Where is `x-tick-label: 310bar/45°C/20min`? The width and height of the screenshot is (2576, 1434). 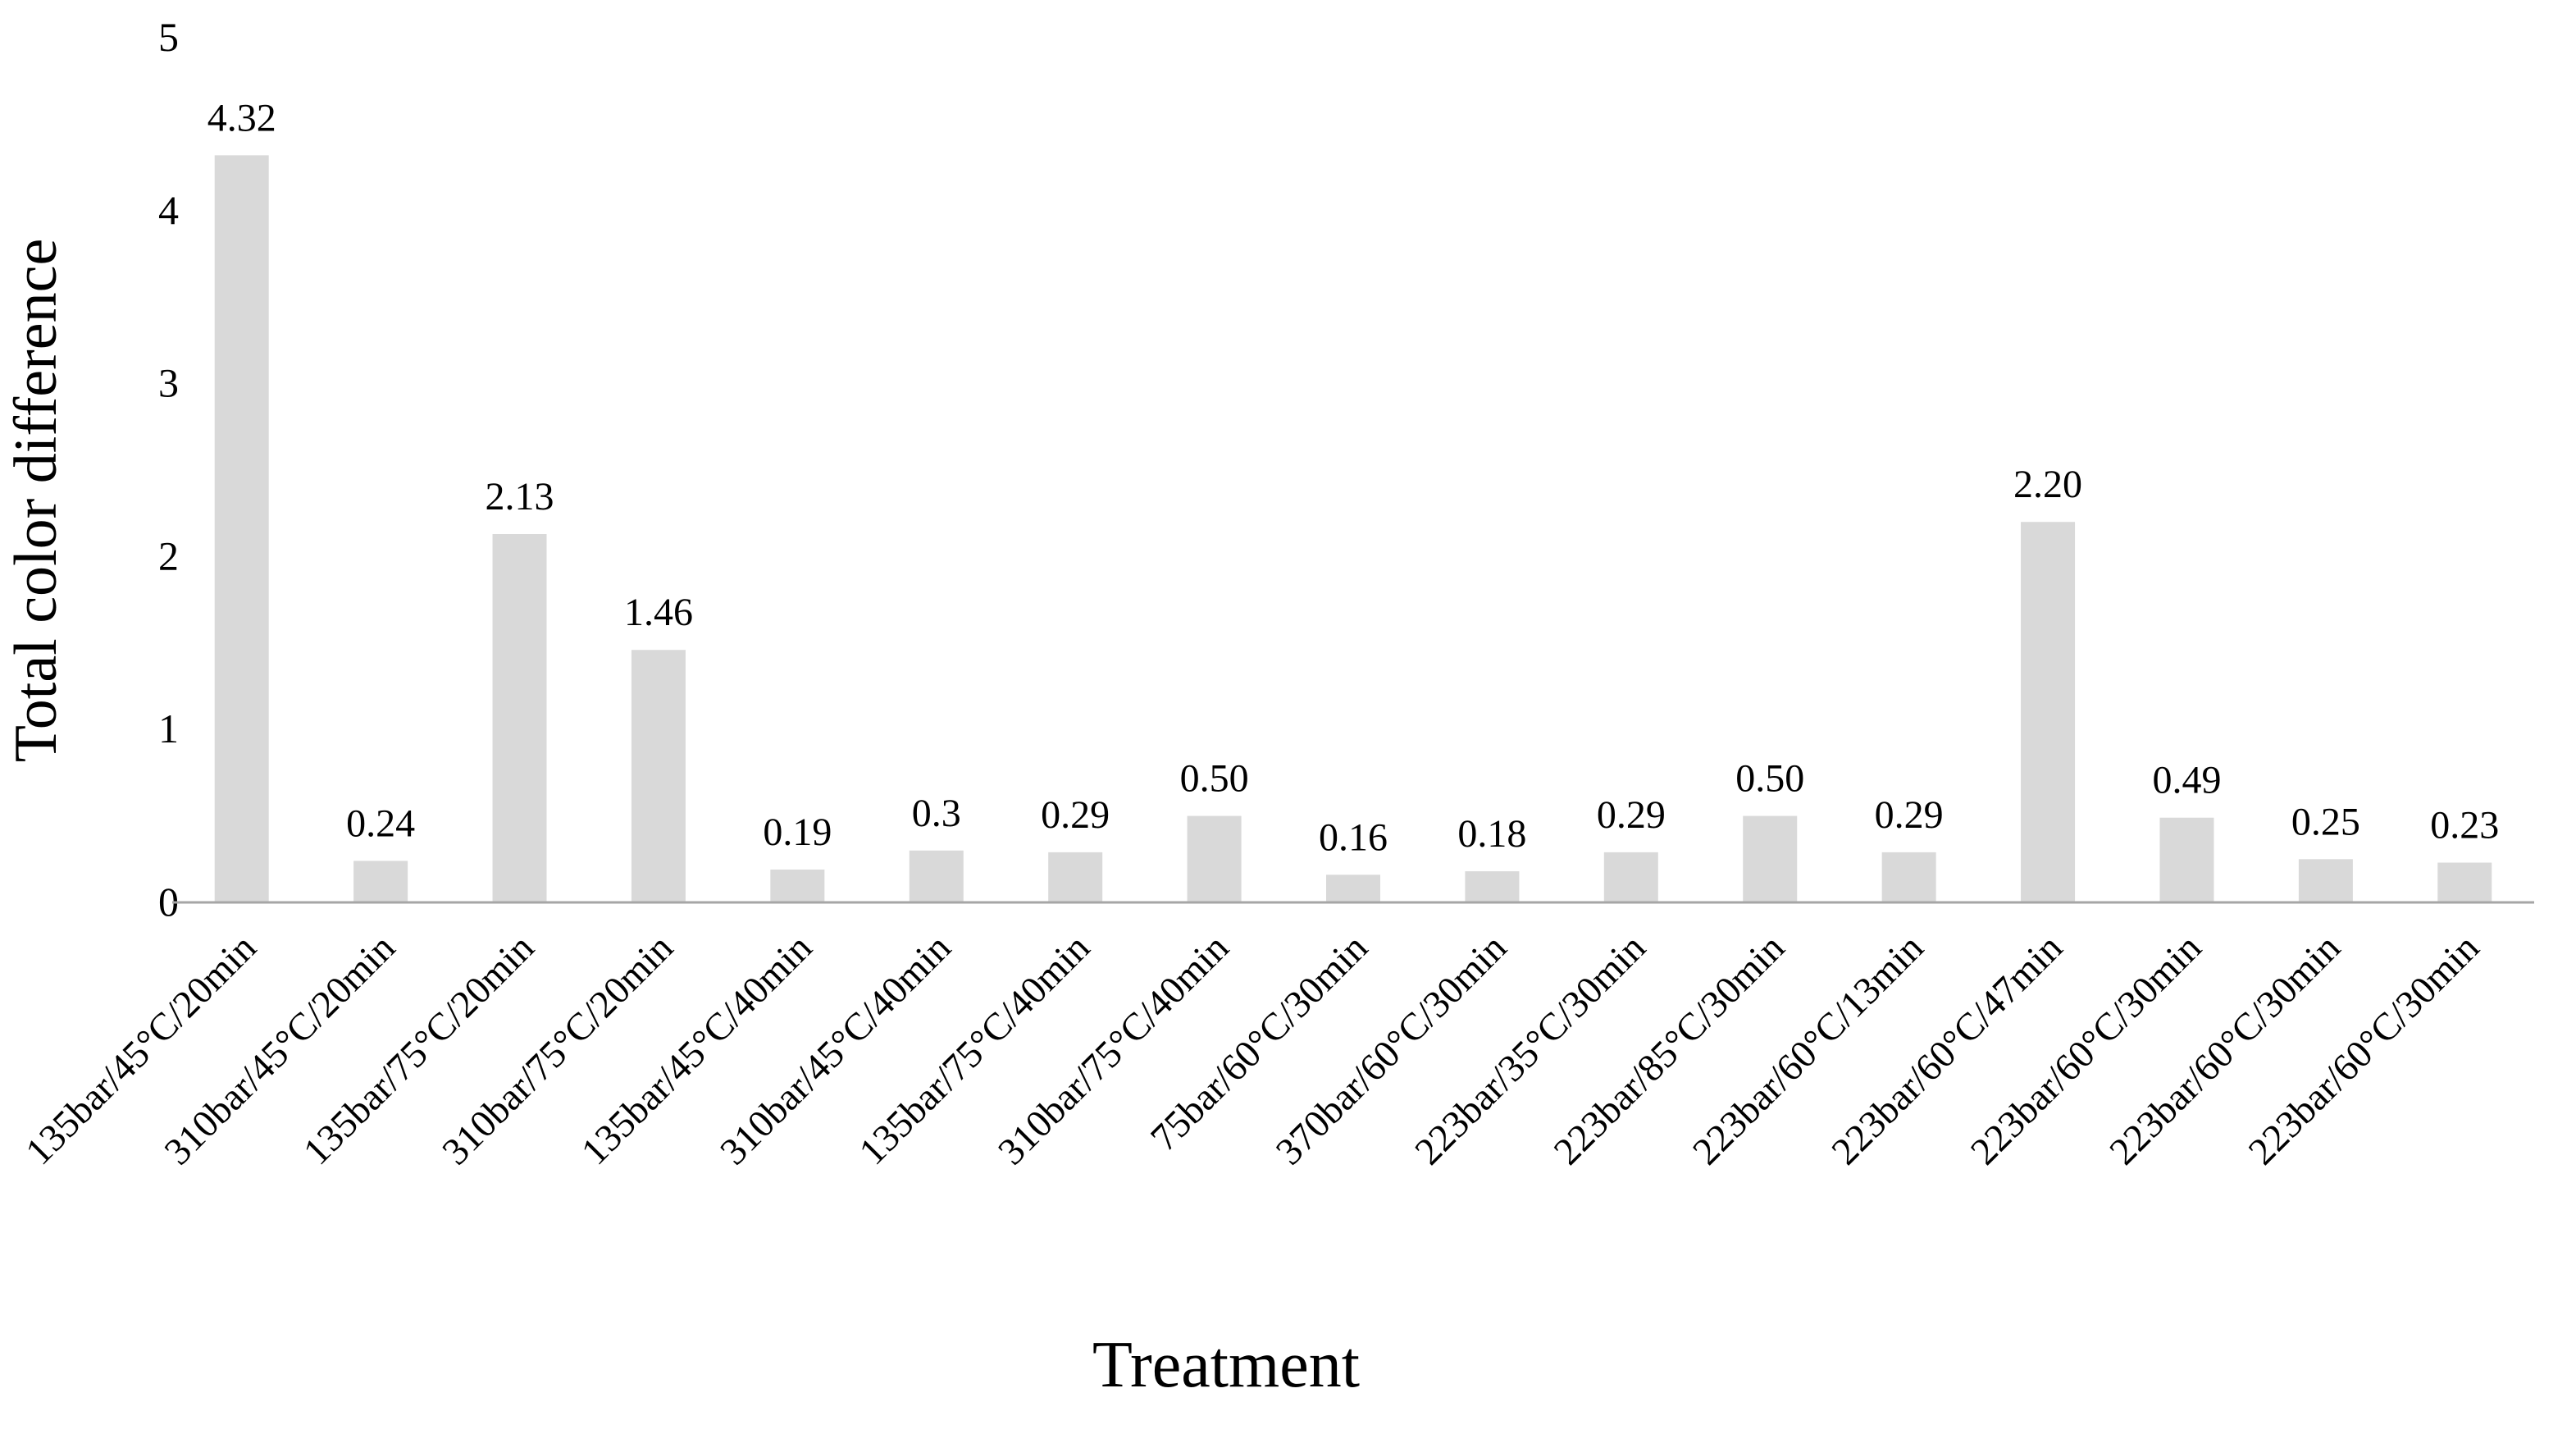 x-tick-label: 310bar/45°C/20min is located at coordinates (280, 1049).